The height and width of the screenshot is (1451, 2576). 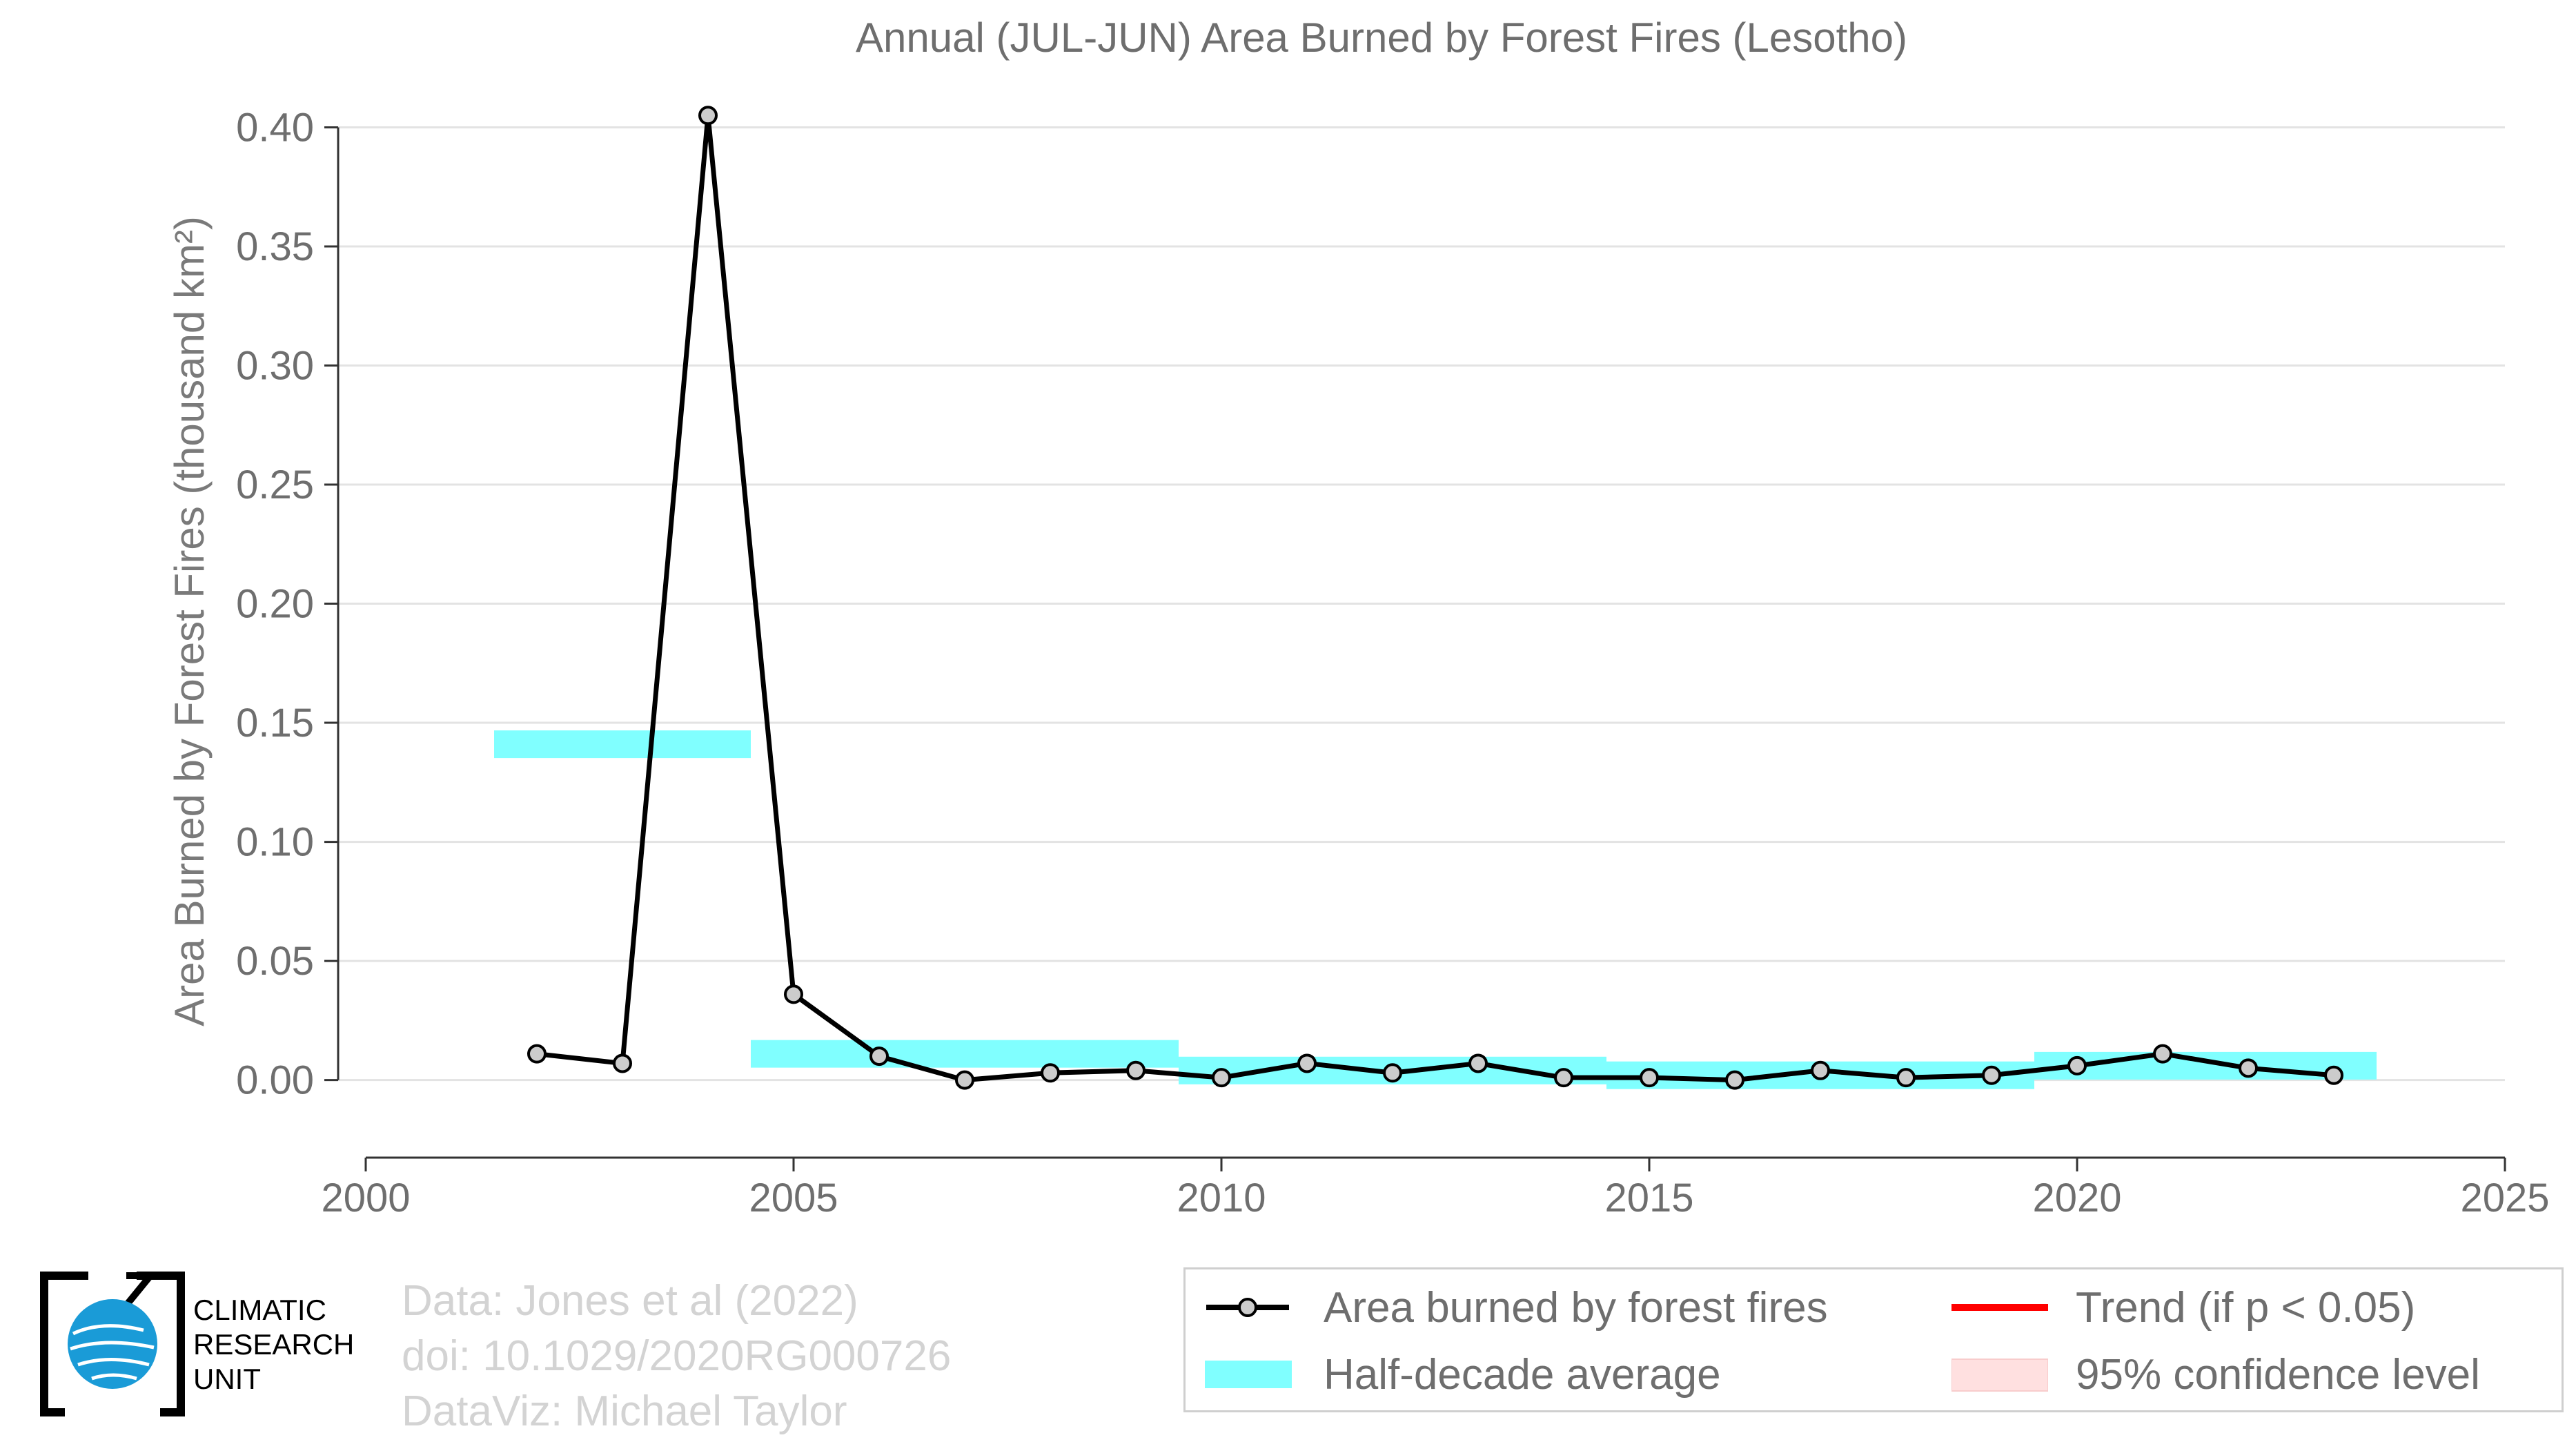 What do you see at coordinates (2076, 1198) in the screenshot?
I see `x-tick-label: 2020` at bounding box center [2076, 1198].